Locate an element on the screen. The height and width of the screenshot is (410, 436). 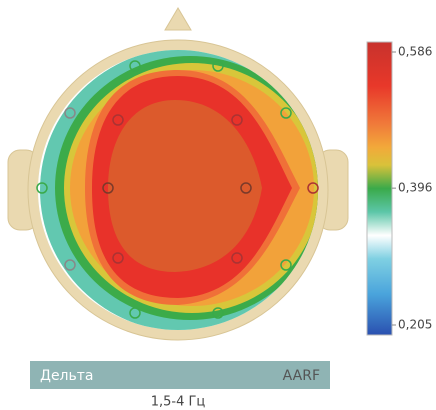
tick-label: 0,586 is located at coordinates (415, 52).